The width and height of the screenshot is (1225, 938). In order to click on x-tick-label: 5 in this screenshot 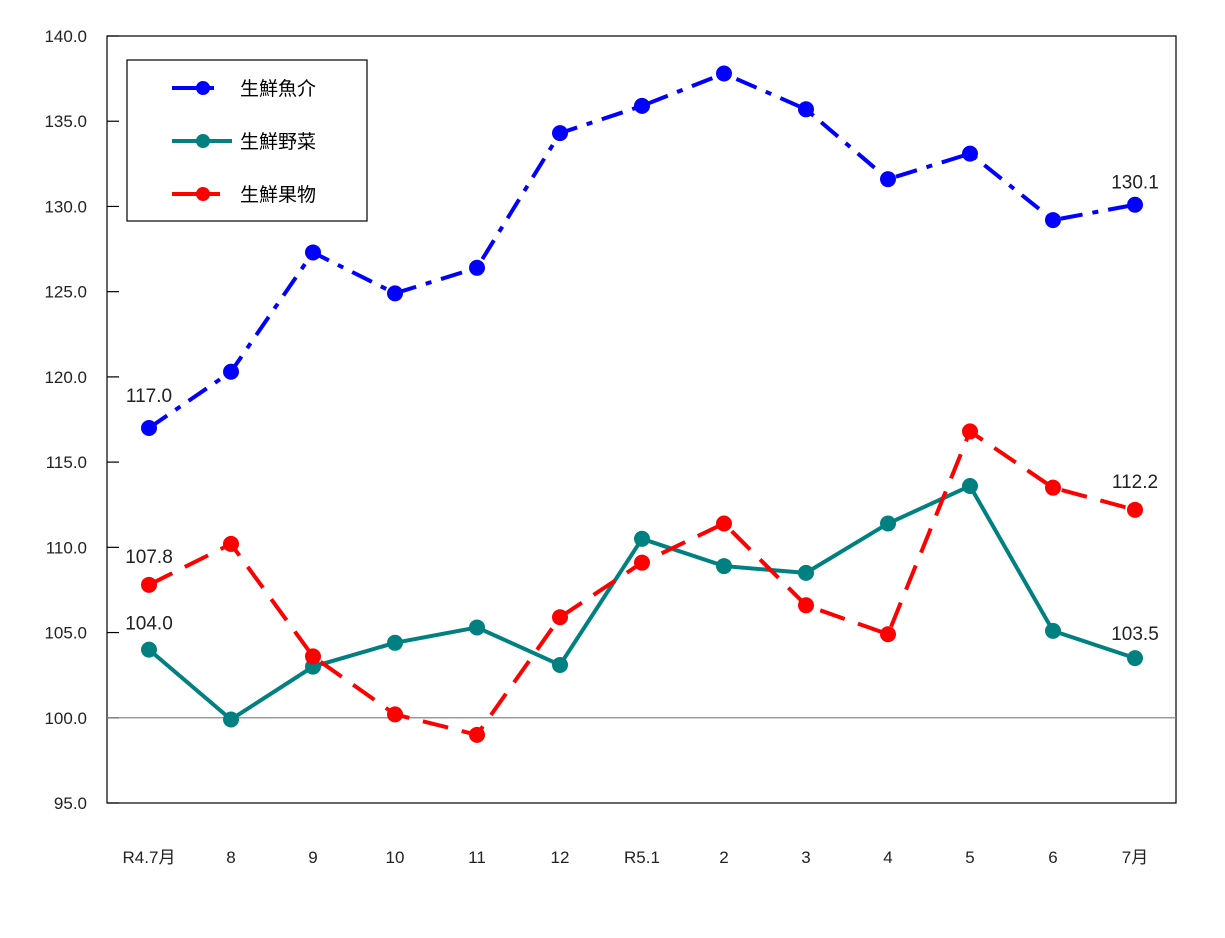, I will do `click(969, 857)`.